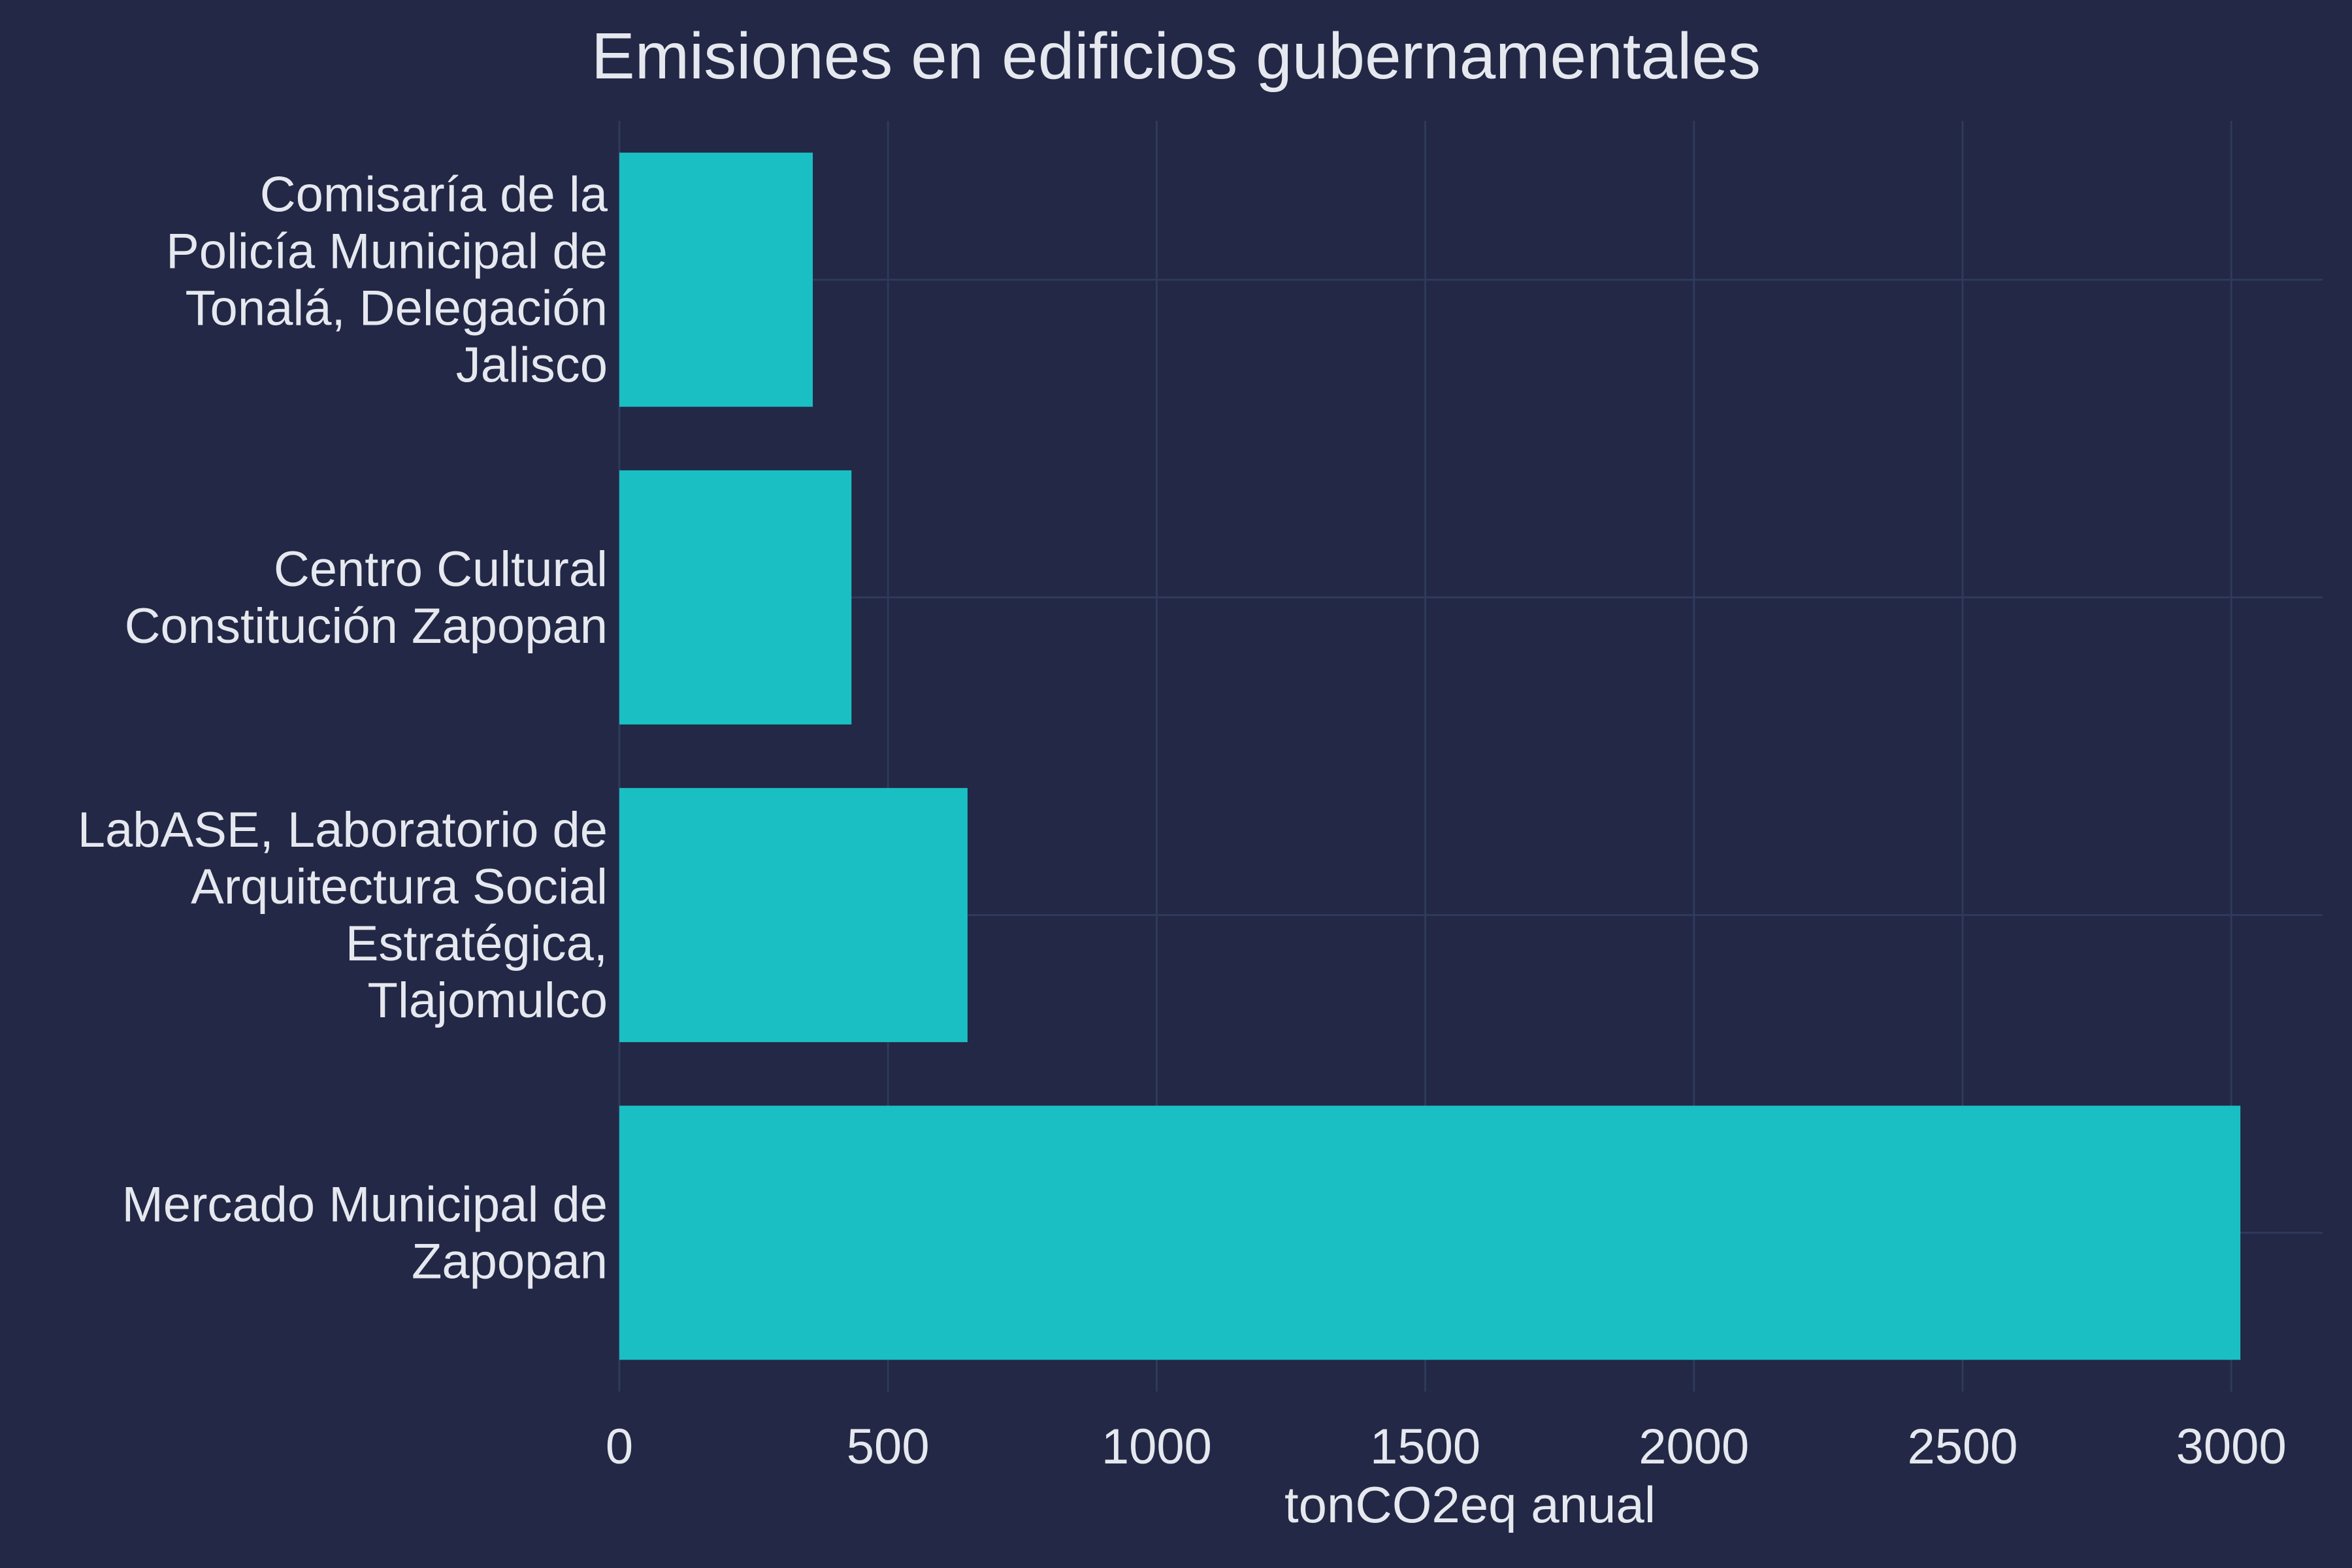 This screenshot has width=2352, height=1568. What do you see at coordinates (1694, 1447) in the screenshot?
I see `x-tick-label: 2000` at bounding box center [1694, 1447].